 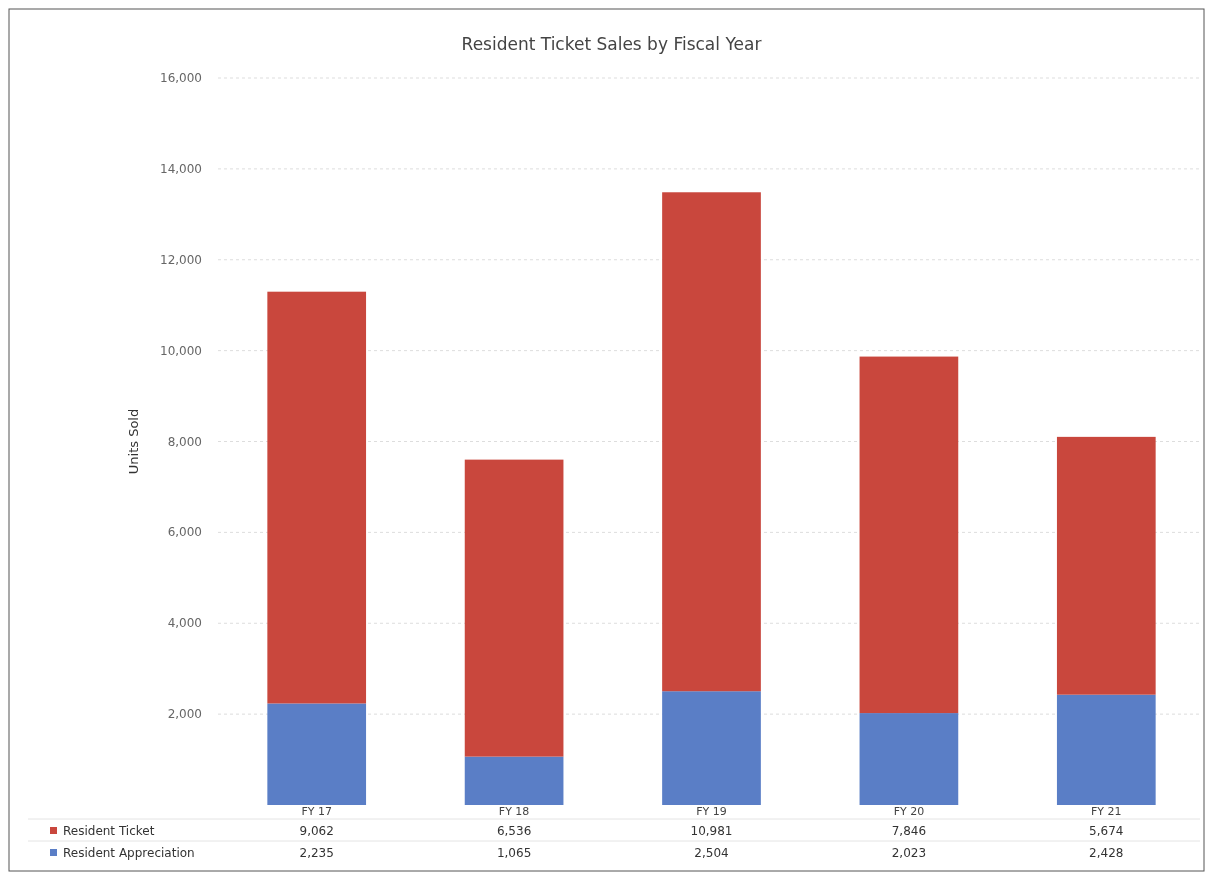 What do you see at coordinates (133, 441) in the screenshot?
I see `y-axis-title: Units Sold` at bounding box center [133, 441].